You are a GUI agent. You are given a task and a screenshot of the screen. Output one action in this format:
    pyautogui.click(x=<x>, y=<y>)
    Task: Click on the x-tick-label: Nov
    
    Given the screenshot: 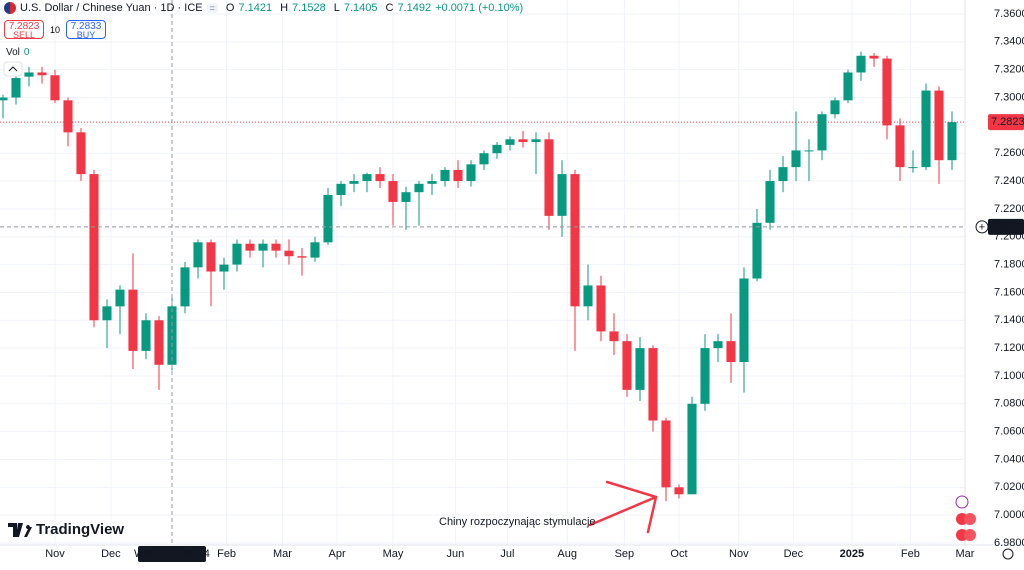 What is the action you would take?
    pyautogui.click(x=55, y=554)
    